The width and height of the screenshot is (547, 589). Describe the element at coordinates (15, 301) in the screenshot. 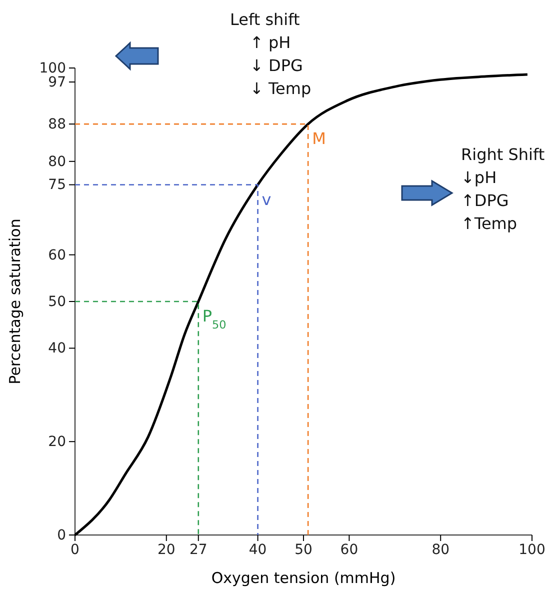

I see `y-axis-title: Percentage saturation` at that location.